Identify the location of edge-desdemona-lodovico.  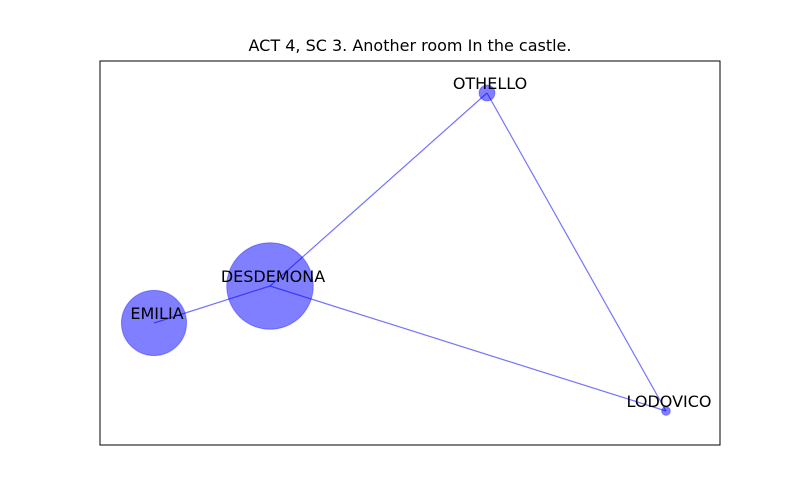
(468, 348).